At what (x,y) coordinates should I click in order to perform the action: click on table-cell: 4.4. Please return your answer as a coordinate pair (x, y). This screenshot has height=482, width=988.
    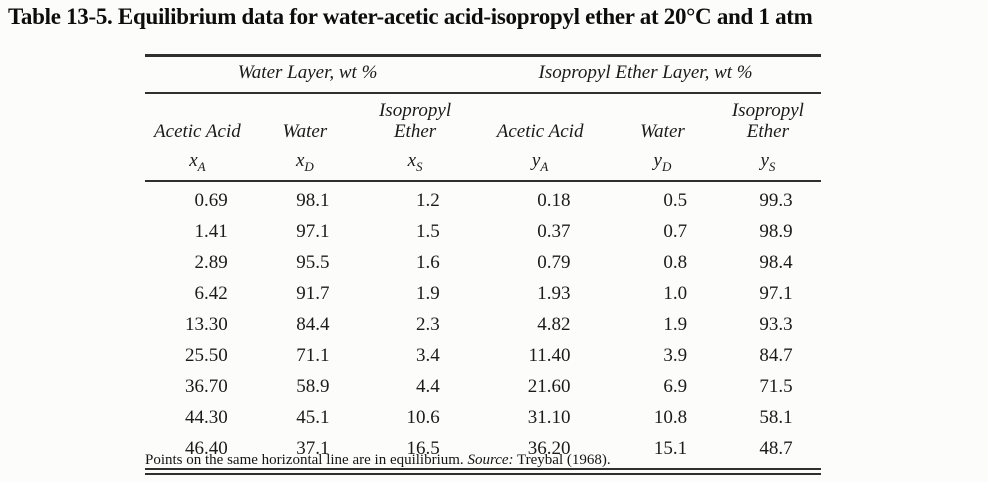
    Looking at the image, I should click on (427, 386).